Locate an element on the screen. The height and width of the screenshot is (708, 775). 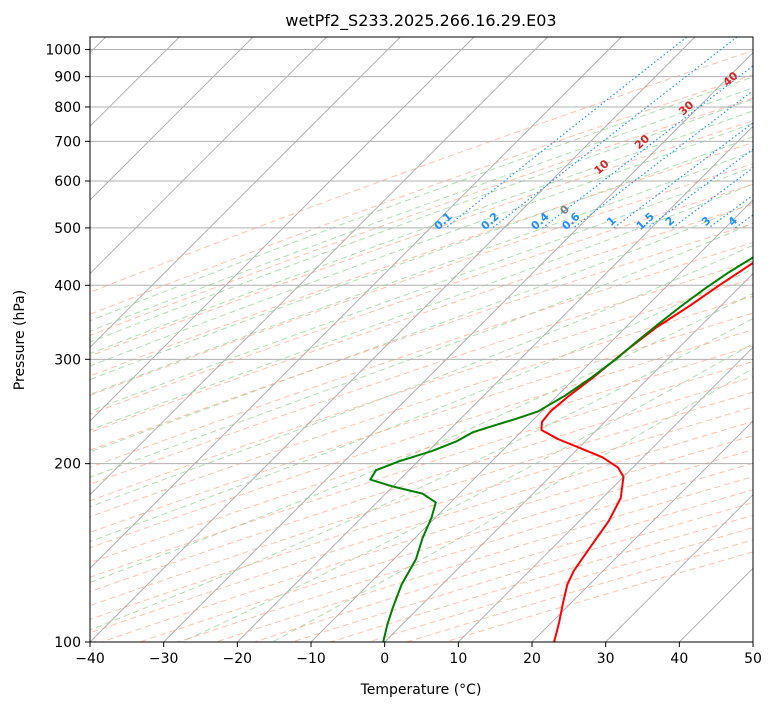
y-axis-ticks: 1000 900 800 700 600 500 400 300 200 100 is located at coordinates (67, 347).